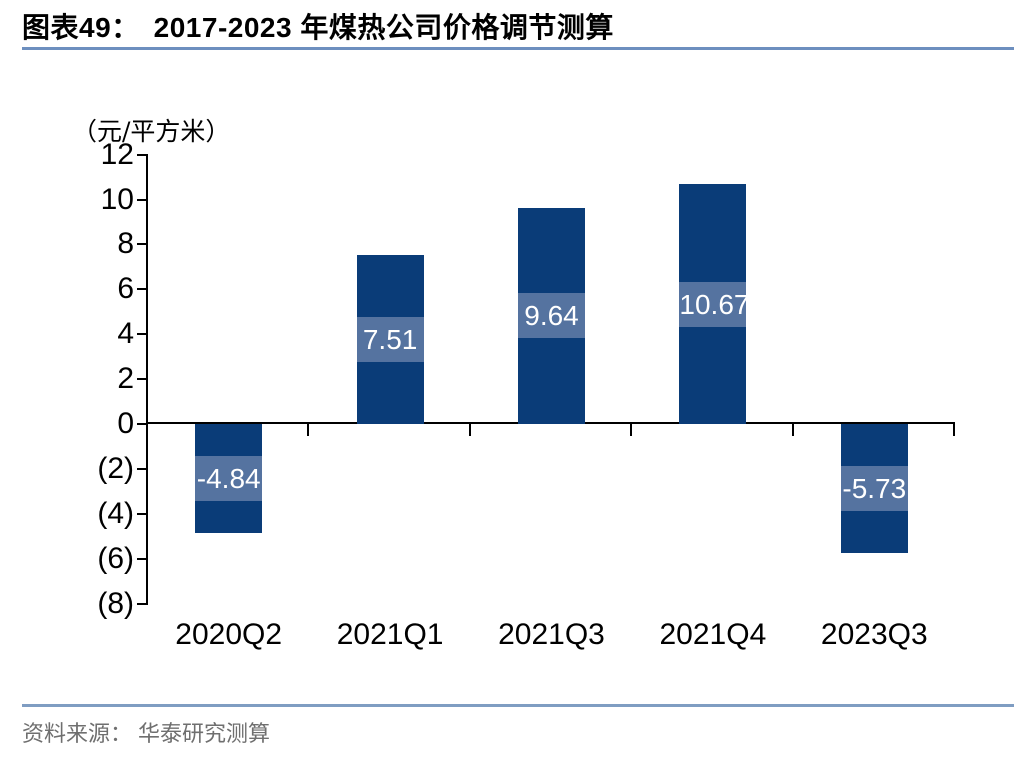 This screenshot has height=760, width=1036. What do you see at coordinates (383, 27) in the screenshot?
I see `figure-title: 2017-2023 年煤热公司价格调节测算` at bounding box center [383, 27].